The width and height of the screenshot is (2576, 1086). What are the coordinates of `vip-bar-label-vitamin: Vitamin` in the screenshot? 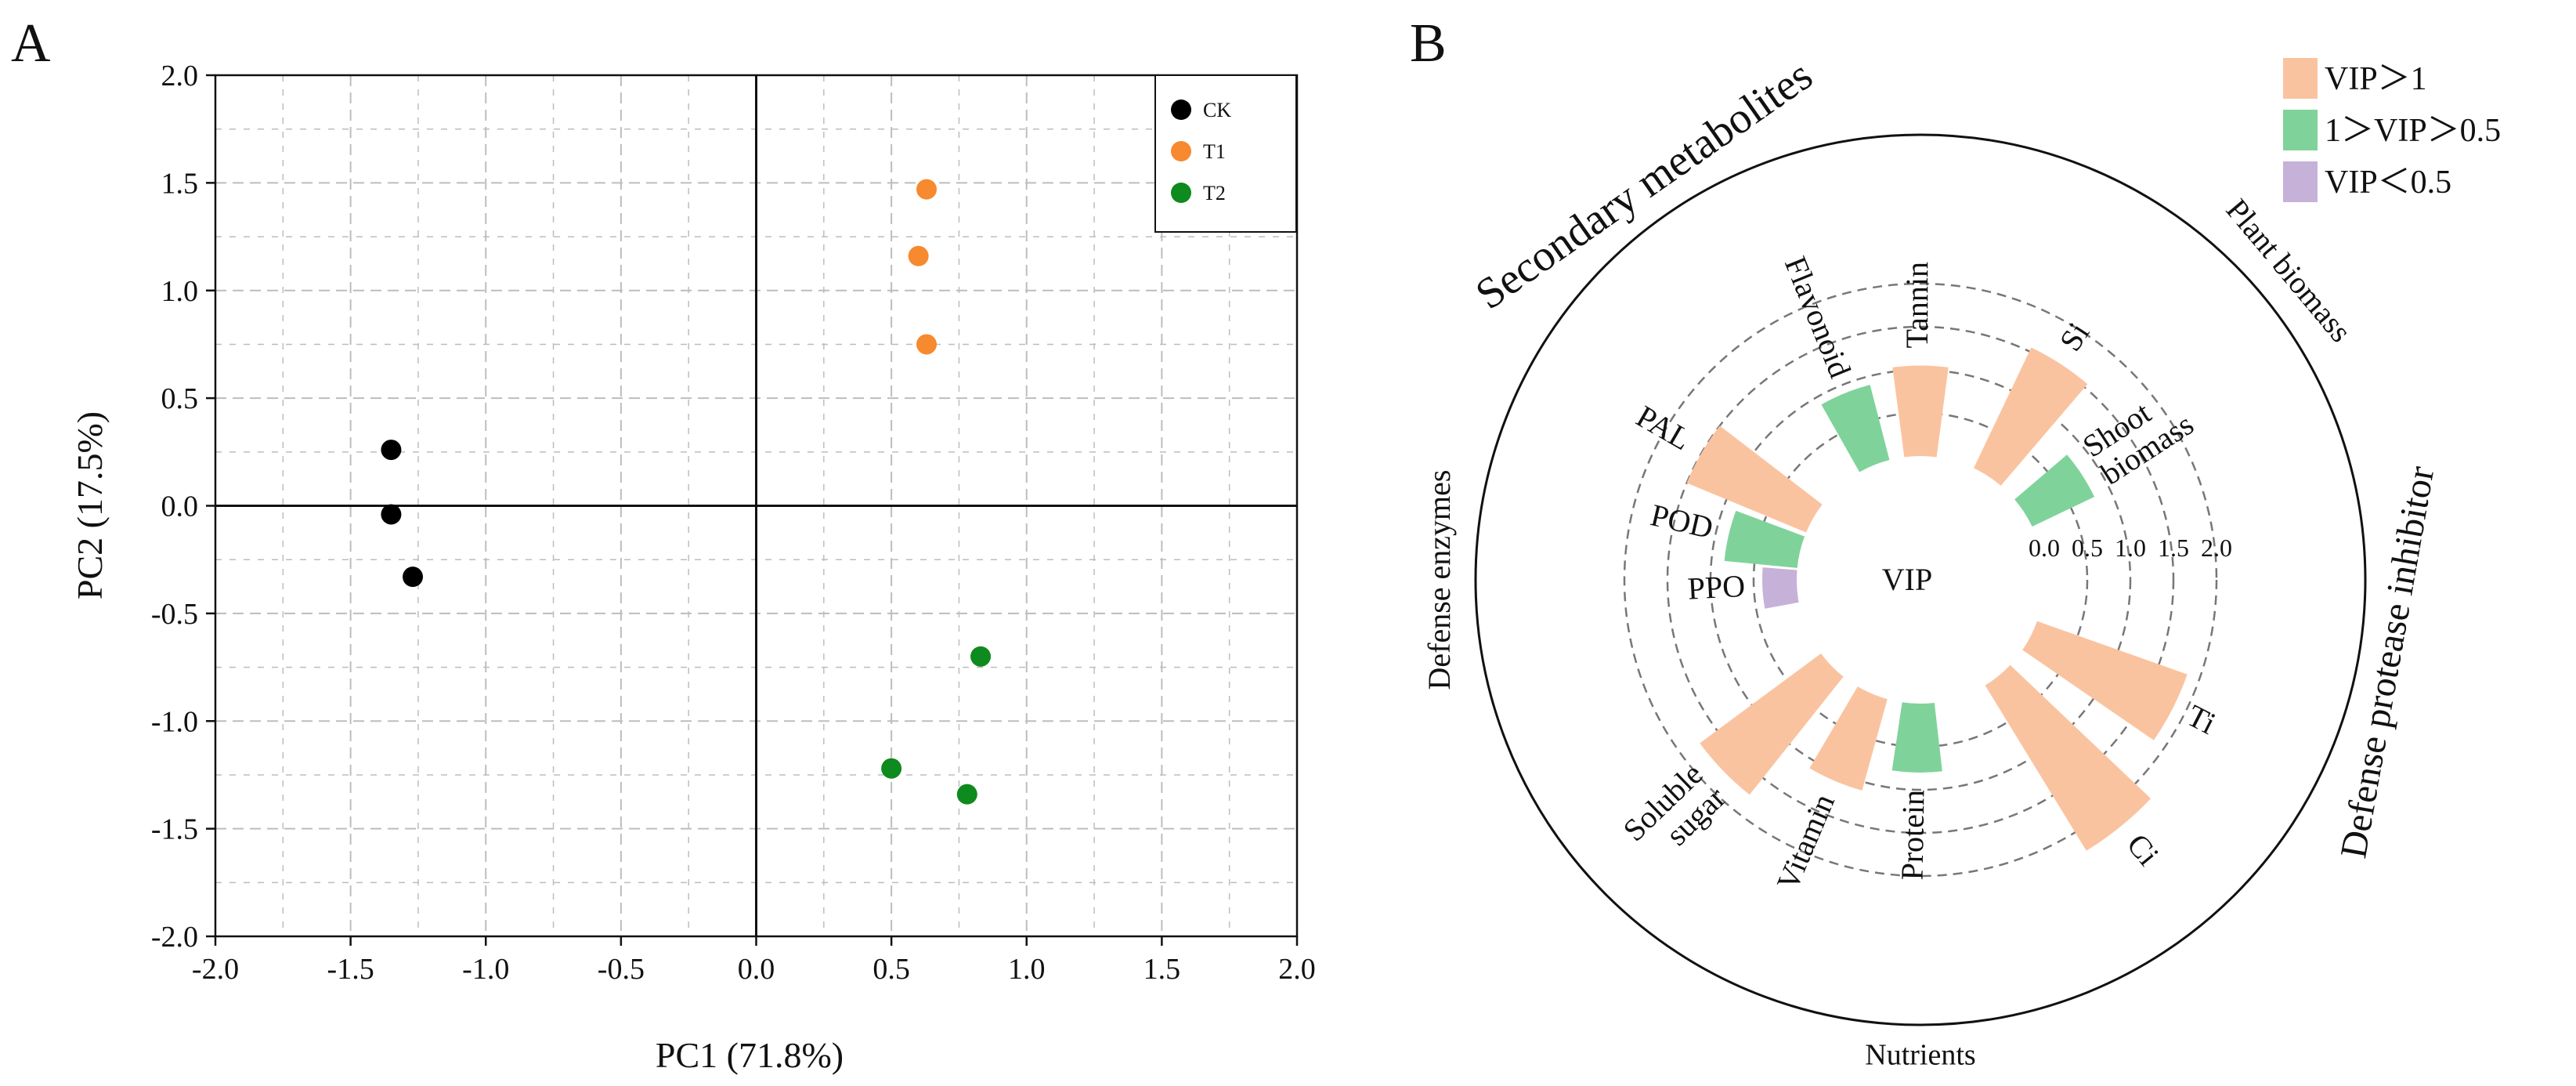 It's located at (1805, 842).